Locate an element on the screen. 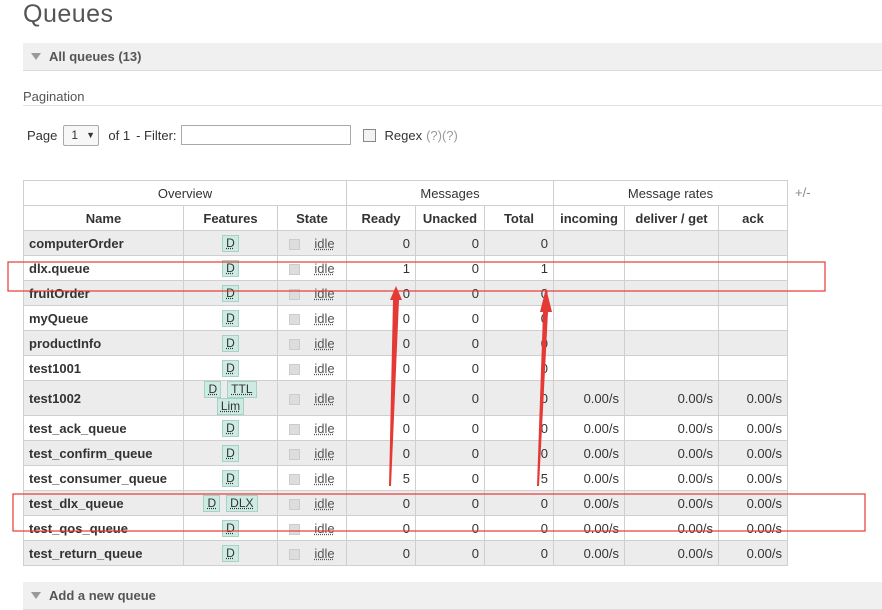  queue-name-link: test_qos_queue is located at coordinates (103, 528).